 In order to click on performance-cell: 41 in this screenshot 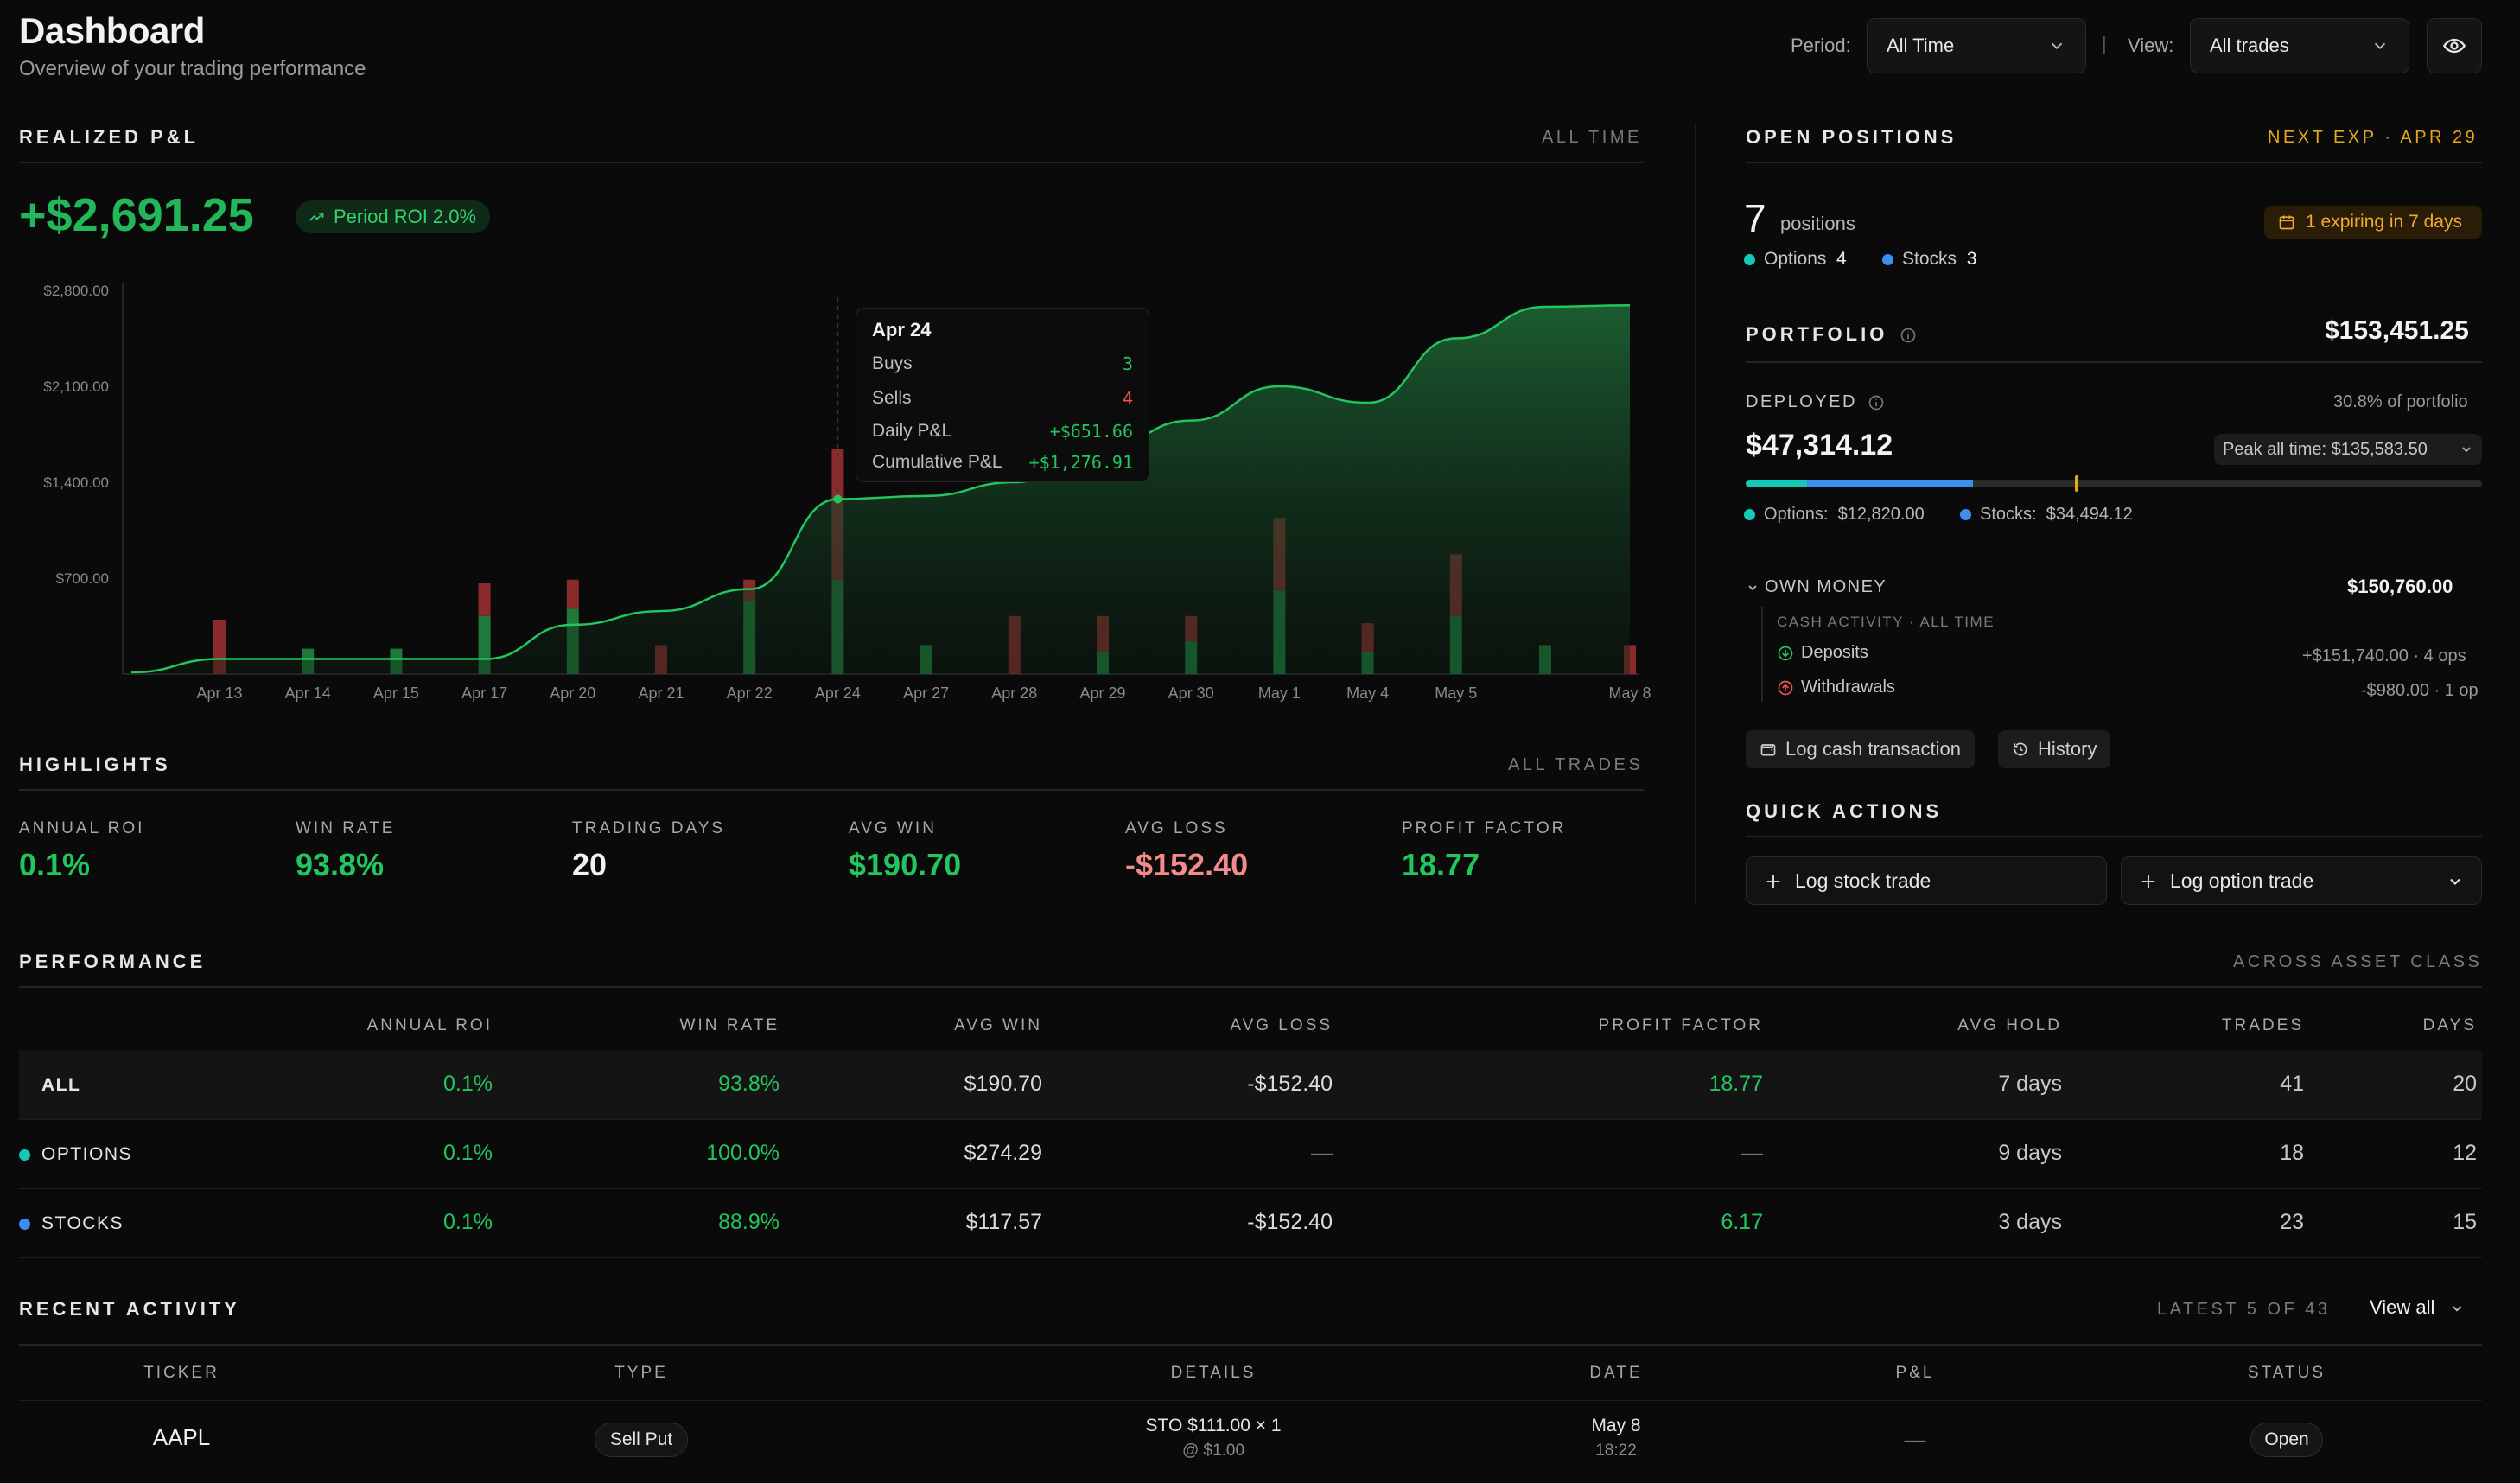, I will do `click(2292, 1084)`.